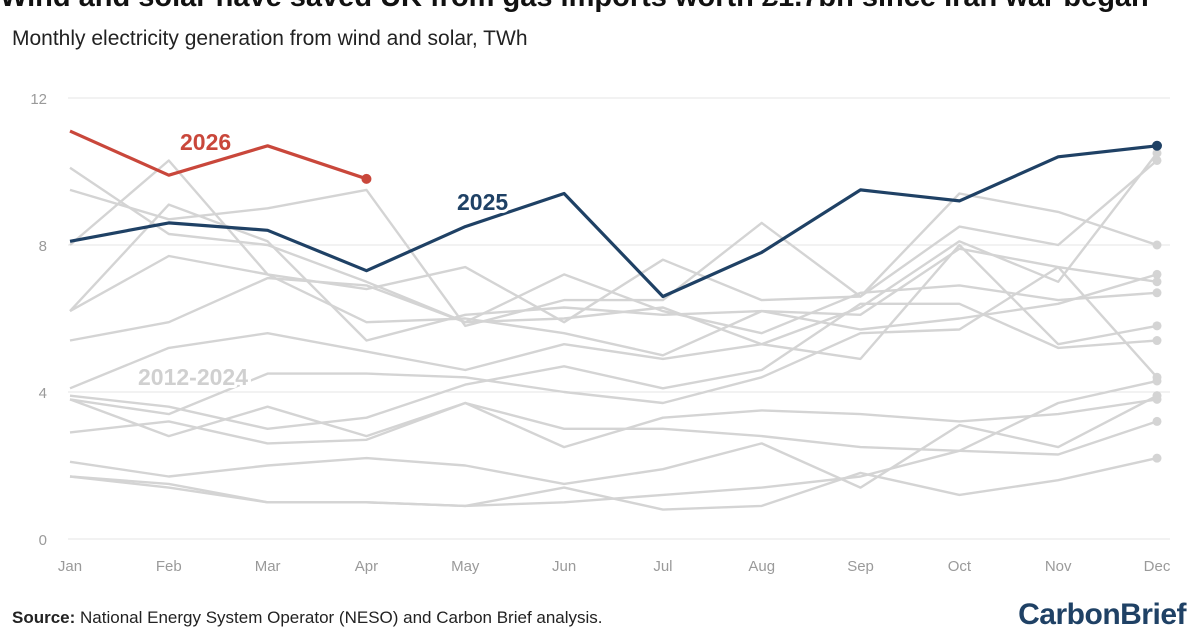  Describe the element at coordinates (268, 566) in the screenshot. I see `x-tick-label: Mar` at that location.